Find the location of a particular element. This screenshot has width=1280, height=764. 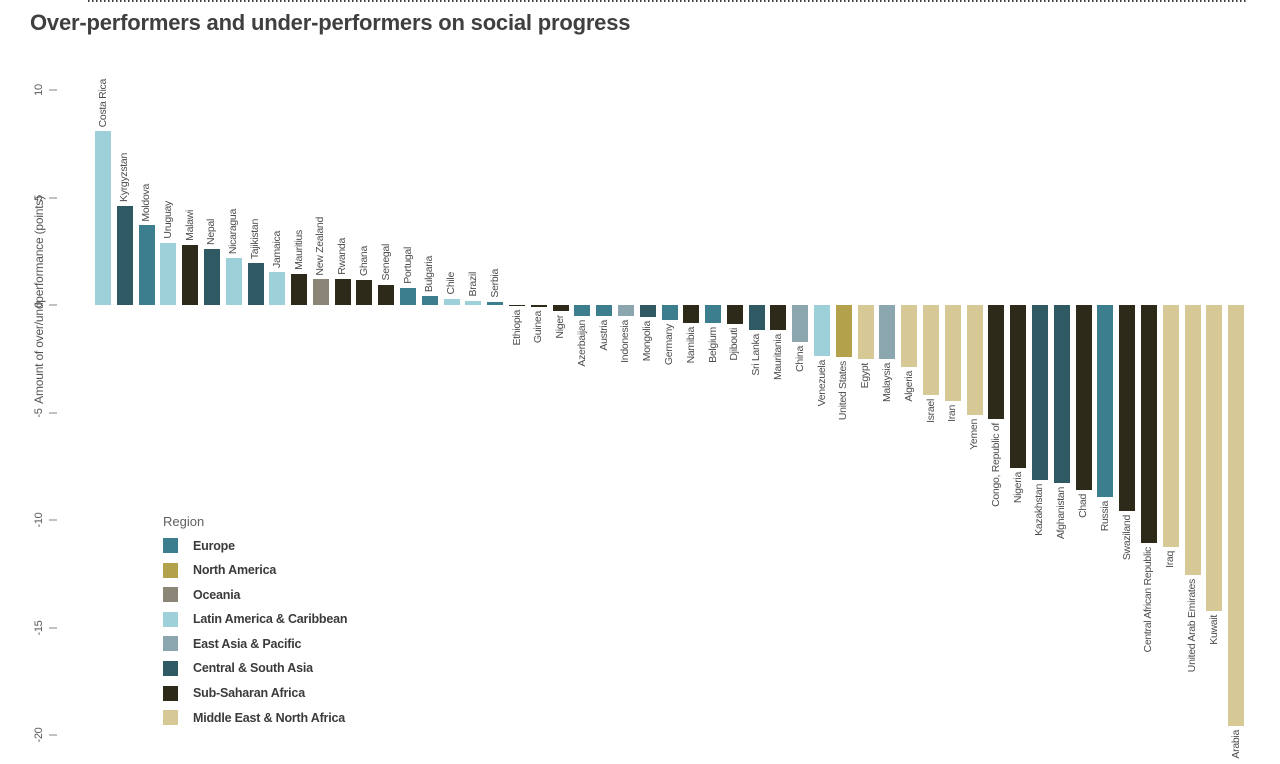

bar-label-arabia: Arabia is located at coordinates (1235, 744).